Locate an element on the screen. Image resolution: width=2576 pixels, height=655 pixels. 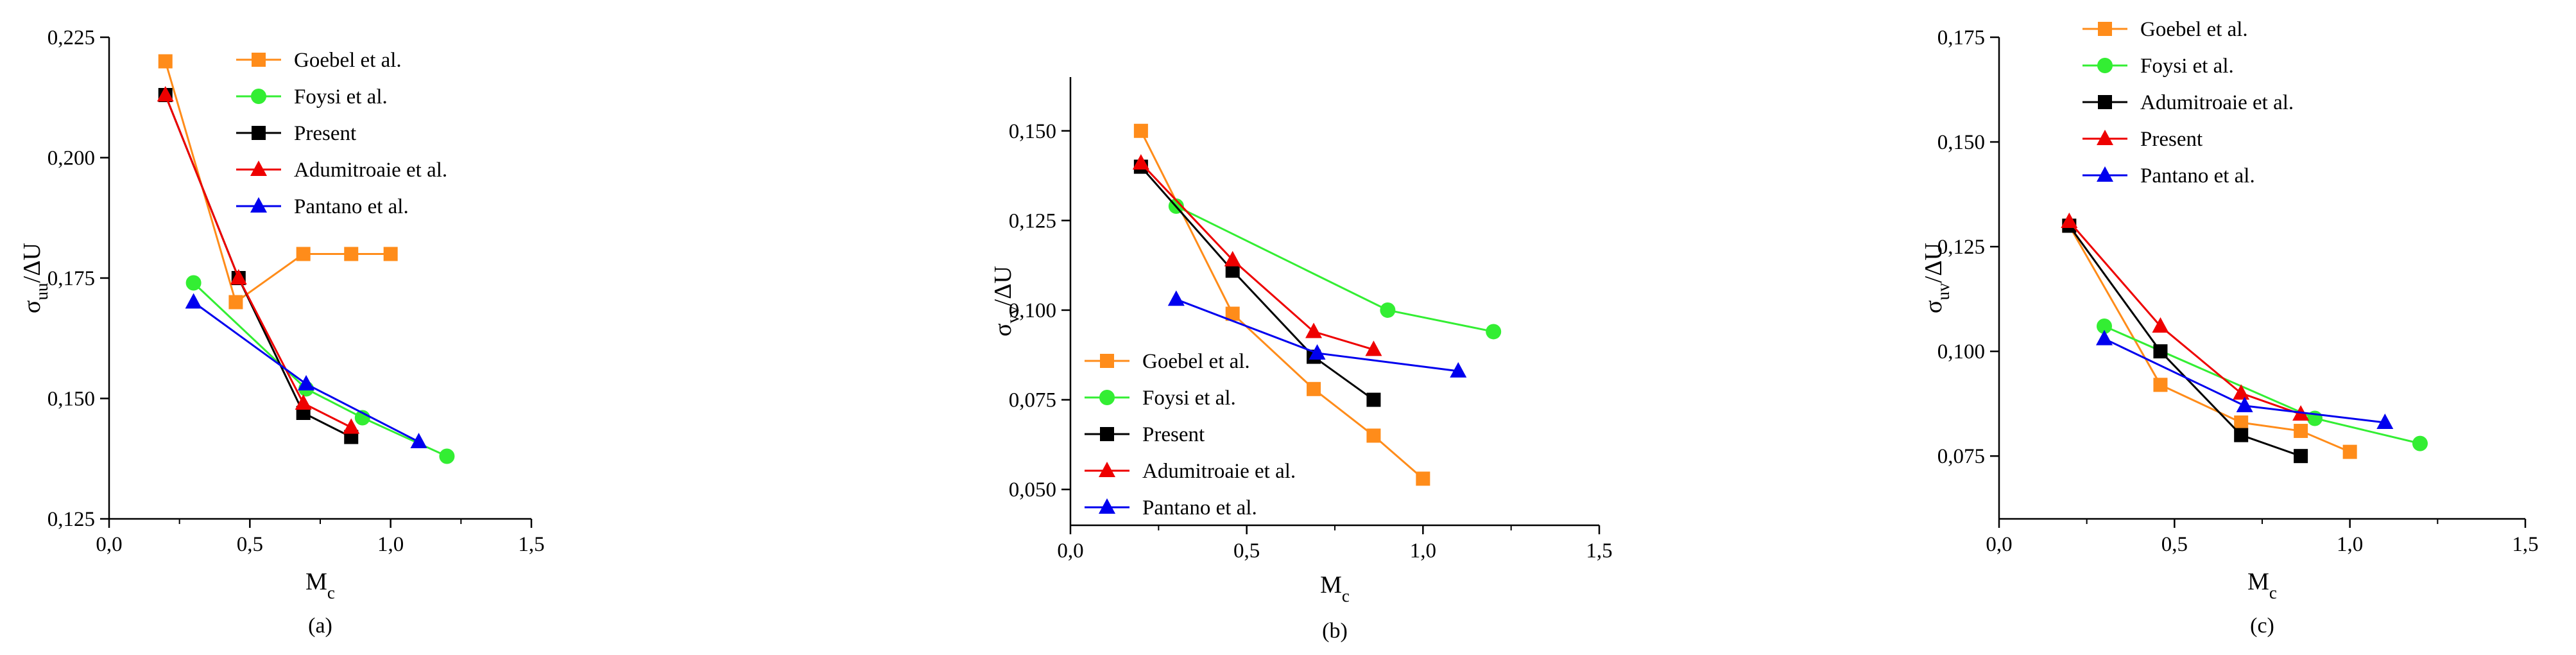
x-tick-label: 1,0 is located at coordinates (1423, 551).